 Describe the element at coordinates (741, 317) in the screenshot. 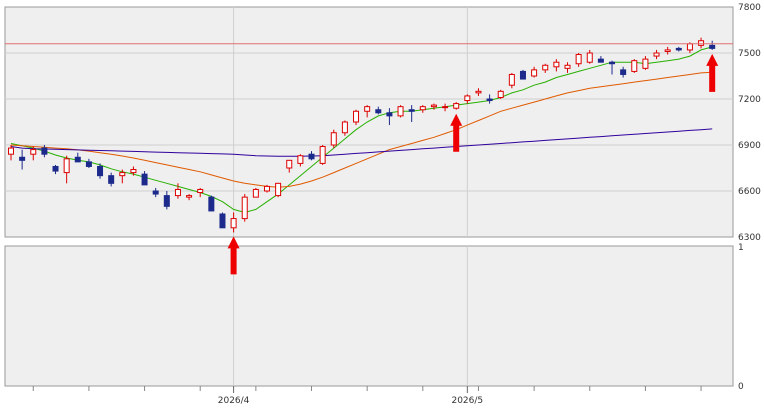

I see `volume-axis-tick-labels: 10` at that location.